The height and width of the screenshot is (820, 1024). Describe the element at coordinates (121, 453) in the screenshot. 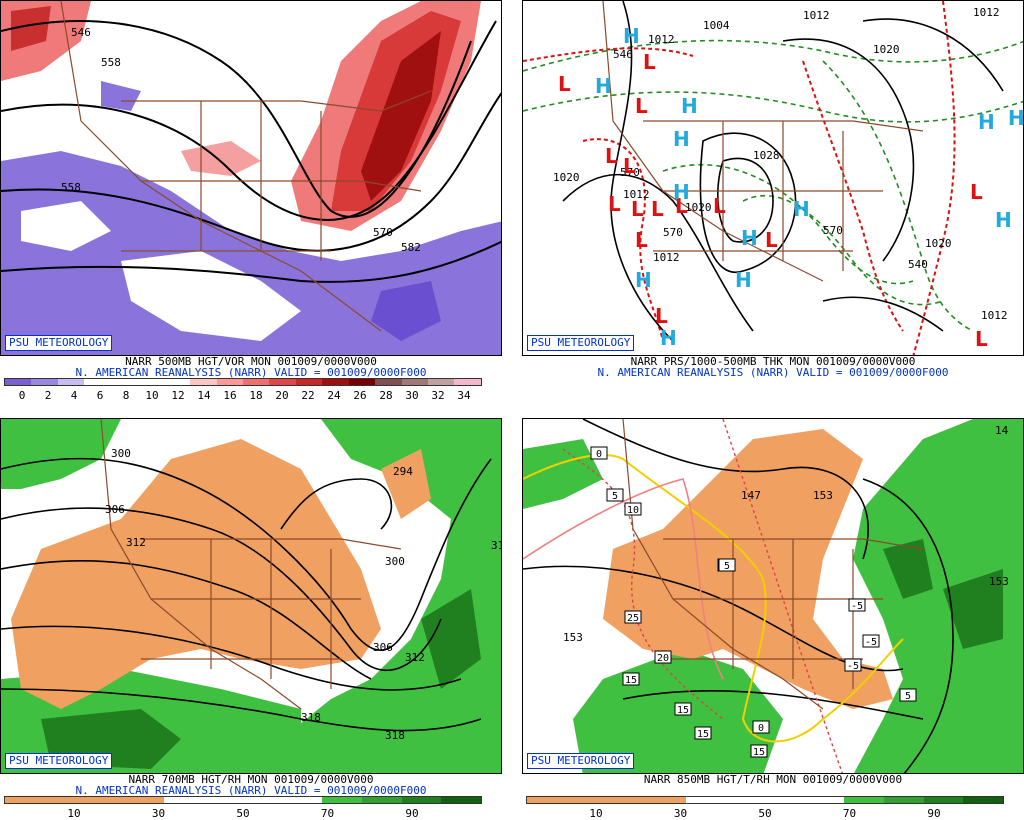

I see `contour-label: 300` at that location.